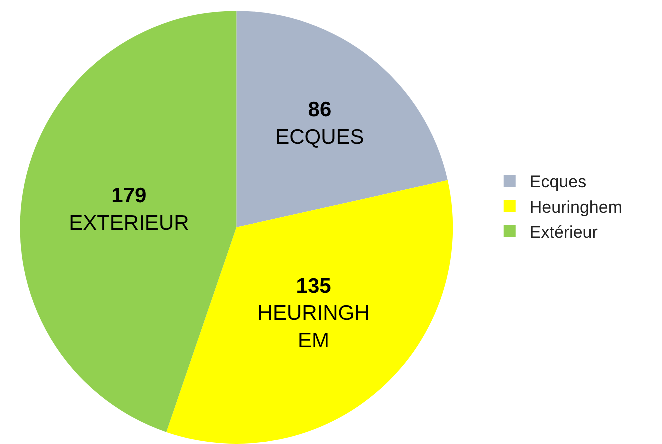 The width and height of the screenshot is (662, 444). Describe the element at coordinates (576, 207) in the screenshot. I see `legend-label: Heuringhem` at that location.